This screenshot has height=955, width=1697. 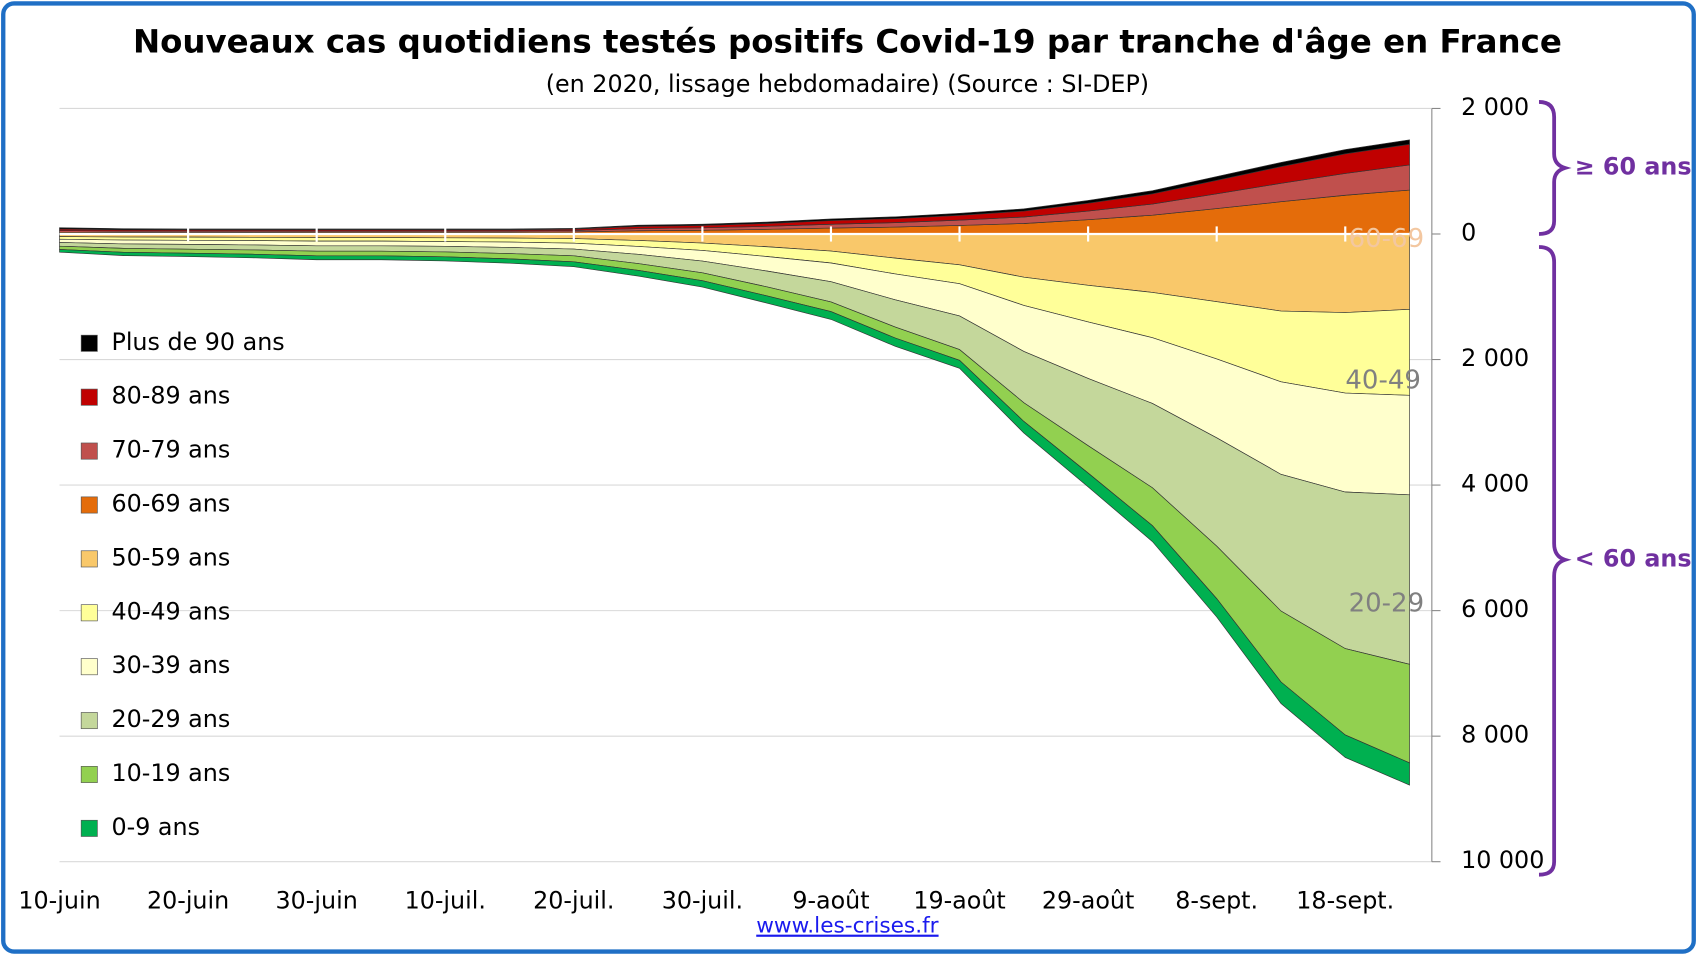 I want to click on x-tick-label: 8-sept., so click(x=1216, y=900).